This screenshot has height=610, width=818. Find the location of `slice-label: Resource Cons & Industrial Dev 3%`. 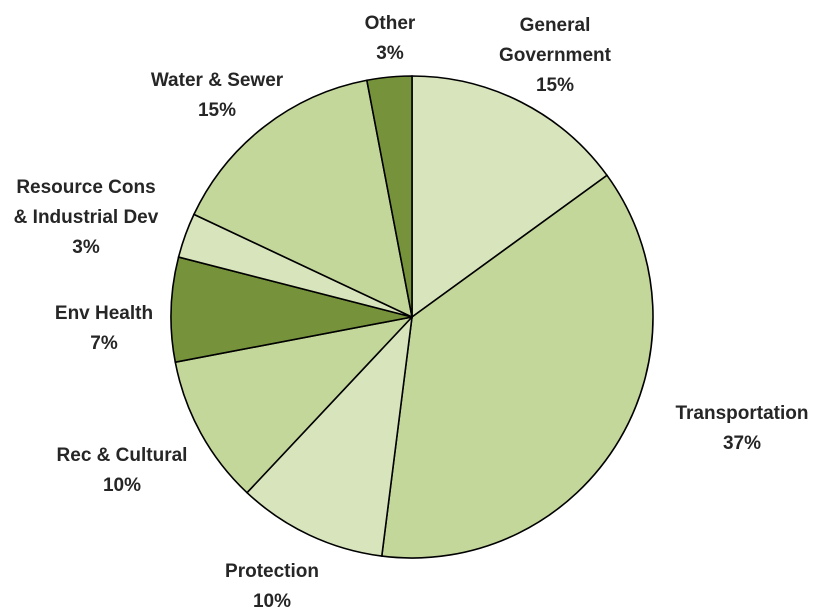

slice-label: Resource Cons & Industrial Dev 3% is located at coordinates (86, 217).